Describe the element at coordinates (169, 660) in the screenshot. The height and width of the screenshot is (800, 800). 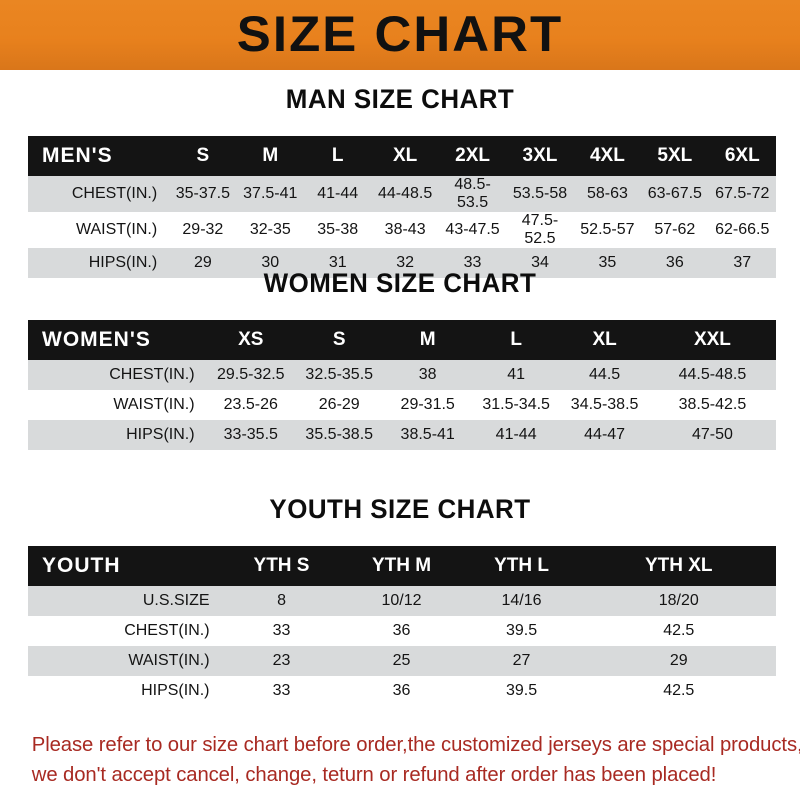
I see `youth-row-label: WAIST(IN.)` at that location.